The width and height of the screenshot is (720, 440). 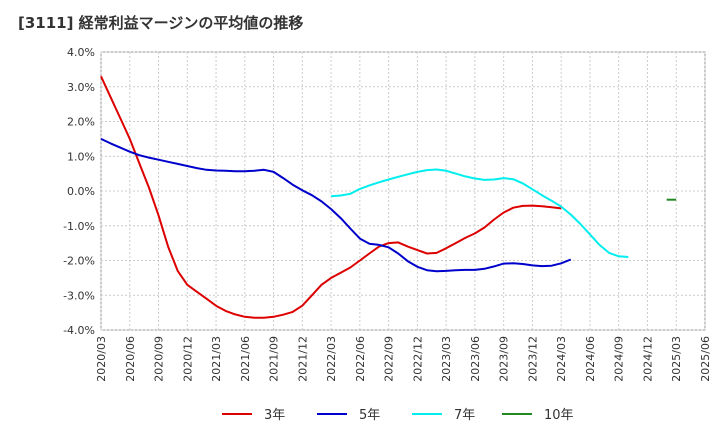 I want to click on legend-label: 3年, so click(x=274, y=415).